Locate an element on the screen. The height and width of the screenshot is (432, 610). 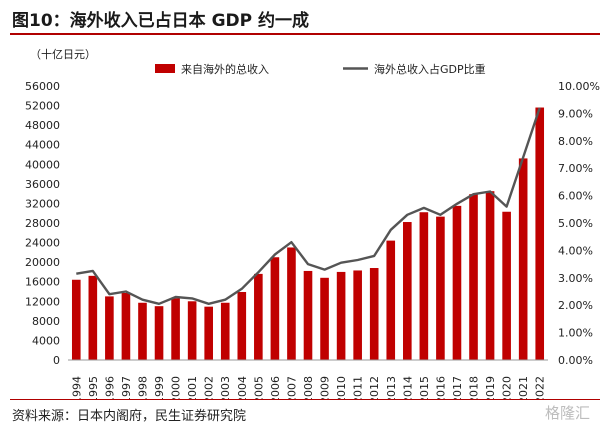
watermark-logo: 格隆汇 is located at coordinates (567, 413).